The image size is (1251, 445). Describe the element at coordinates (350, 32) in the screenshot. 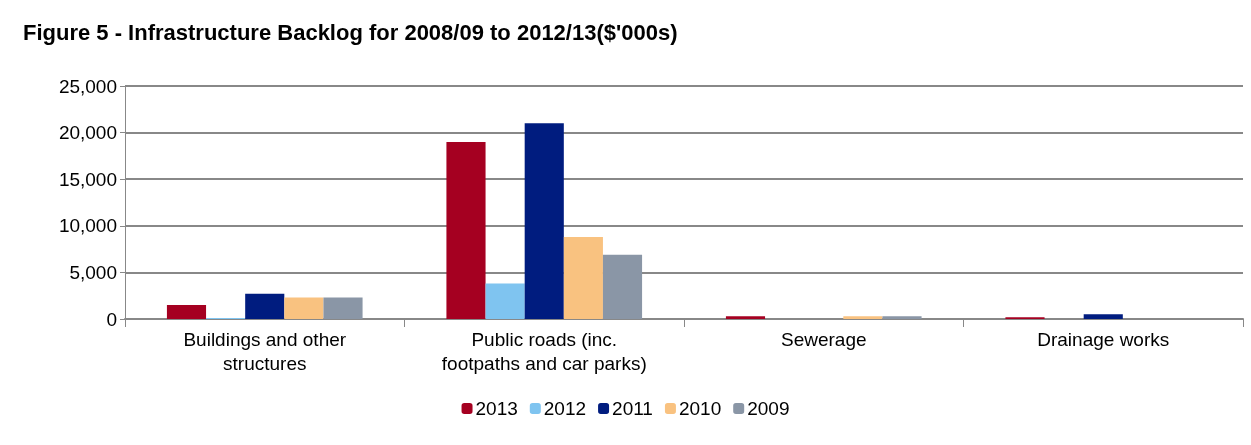

I see `chart-title: Figure 5 - Infrastructure Backlog for 2008/09 to 2012/13($'000s)` at that location.